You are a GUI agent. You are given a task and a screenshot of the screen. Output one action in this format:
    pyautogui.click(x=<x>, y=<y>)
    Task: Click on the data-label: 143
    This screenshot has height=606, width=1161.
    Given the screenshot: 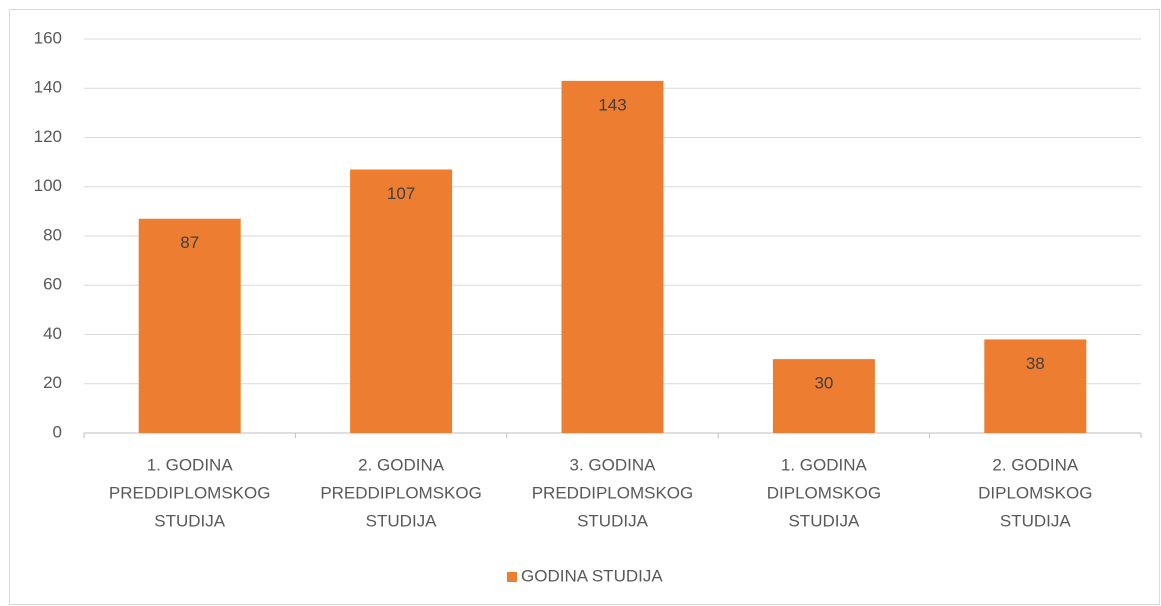 What is the action you would take?
    pyautogui.click(x=612, y=104)
    